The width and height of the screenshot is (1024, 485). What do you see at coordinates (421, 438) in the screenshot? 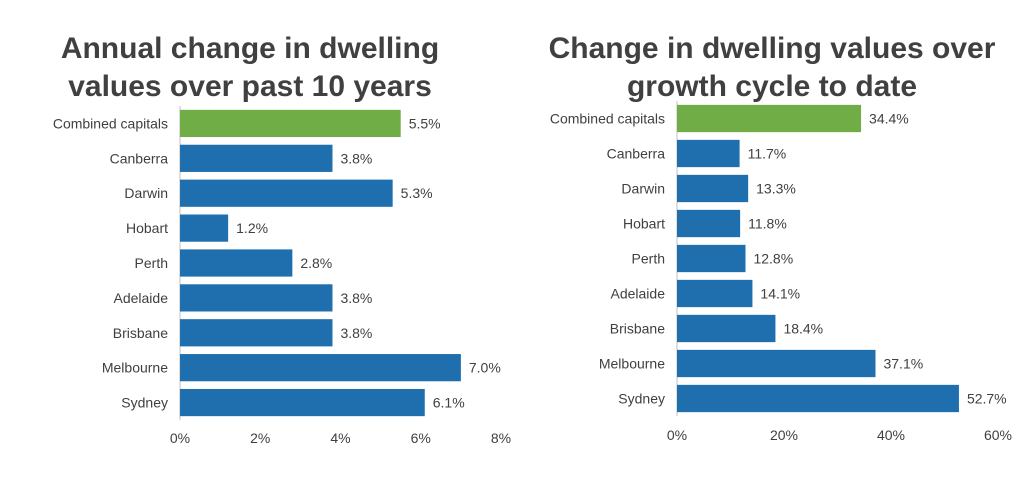
I see `x-tick-label: 6%` at bounding box center [421, 438].